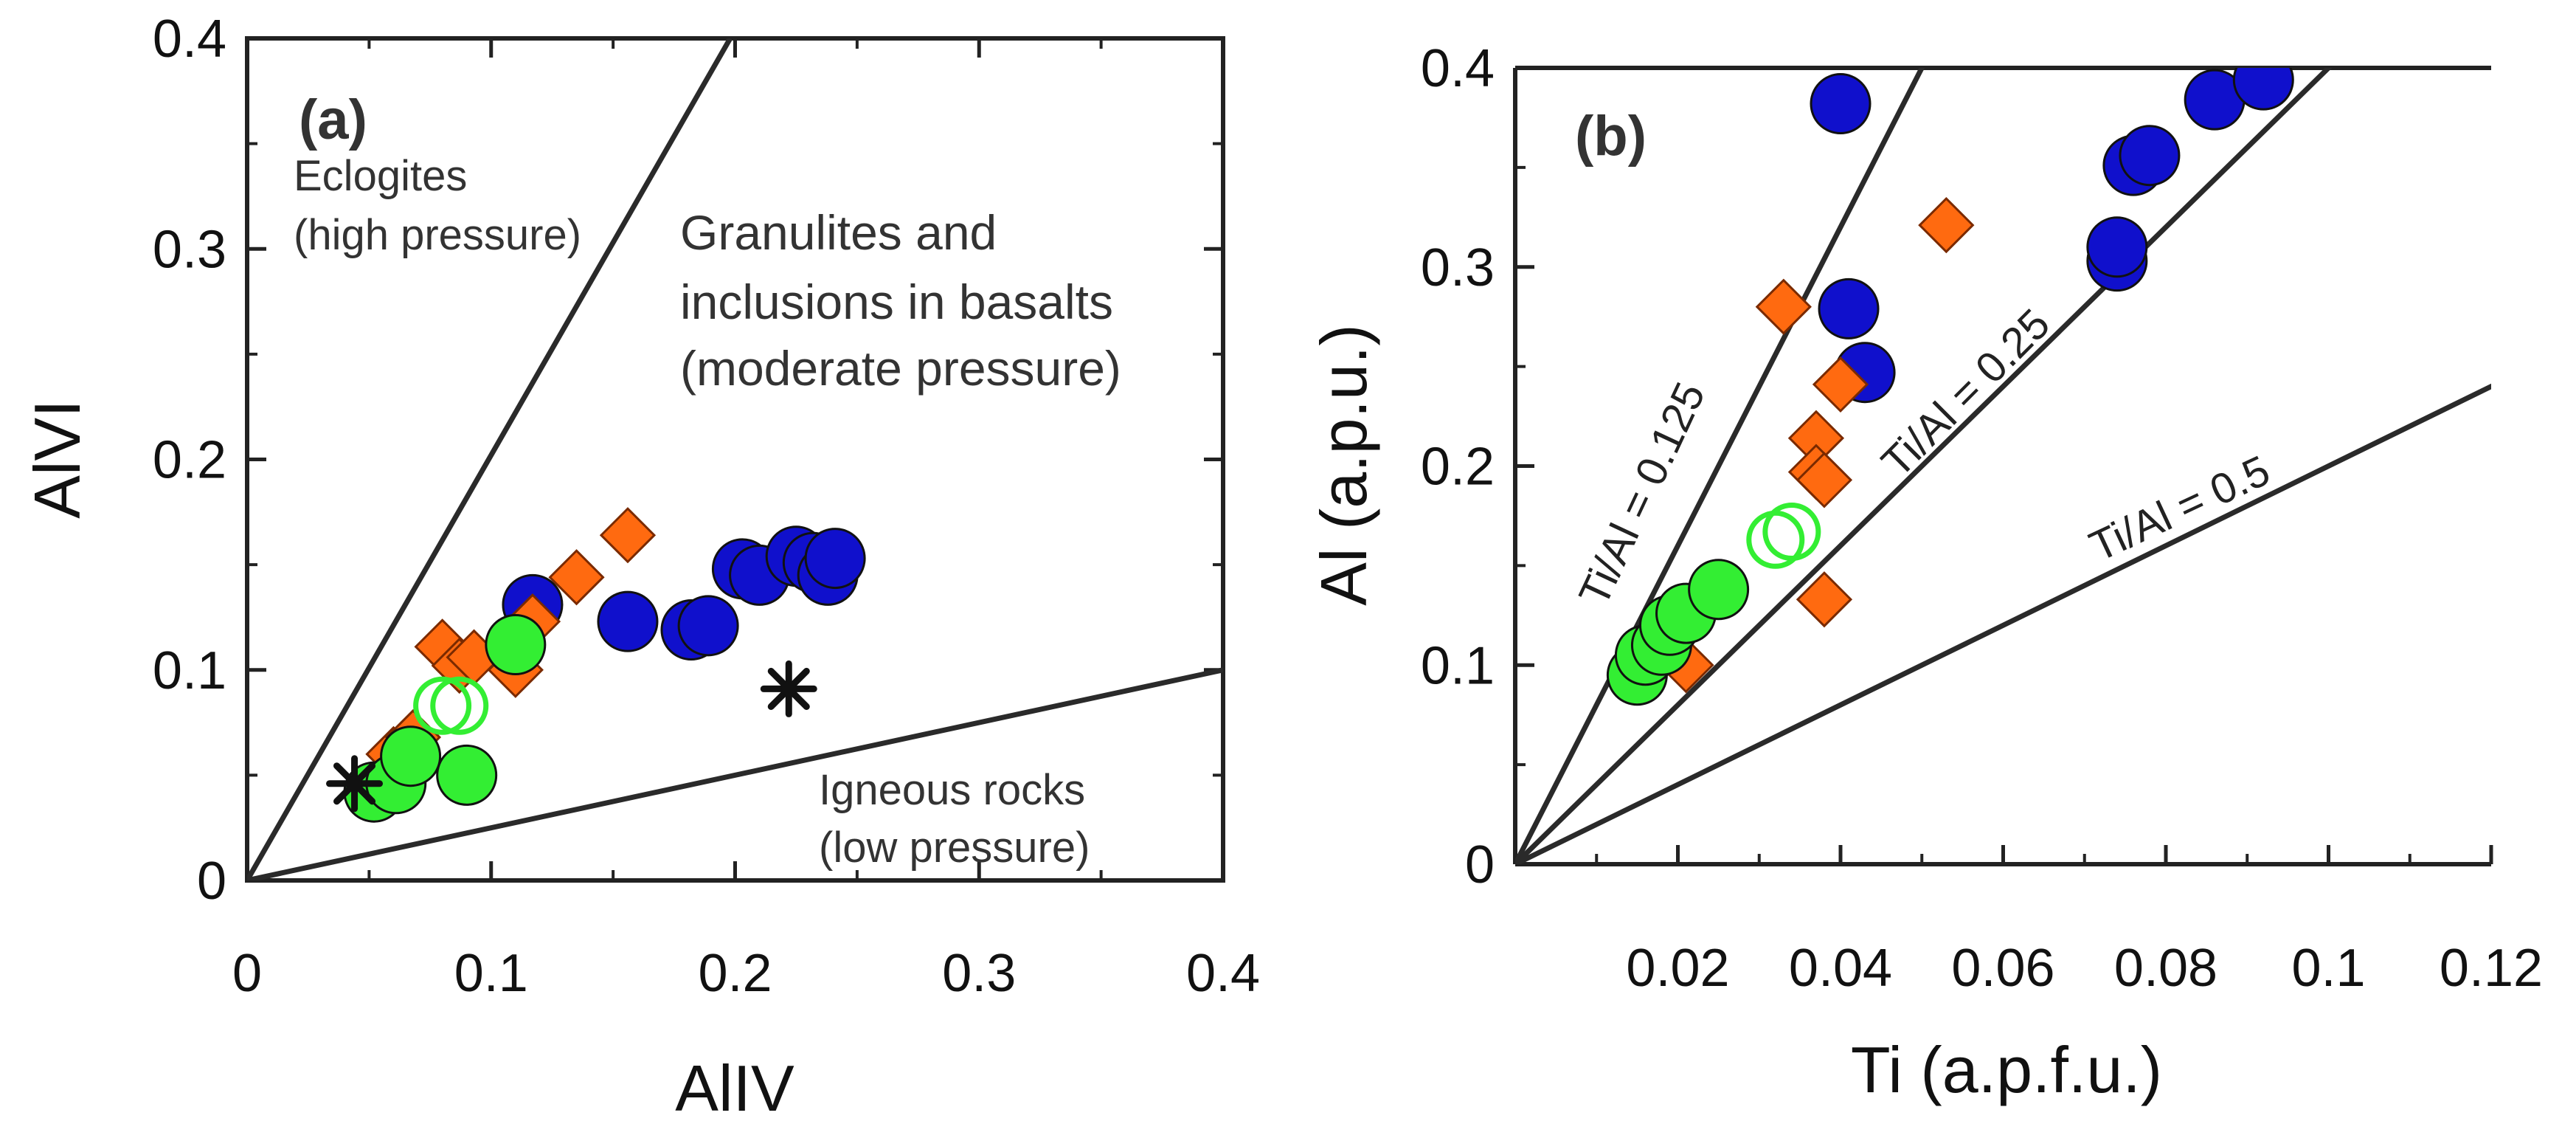 The height and width of the screenshot is (1138, 2576). Describe the element at coordinates (1344, 464) in the screenshot. I see `y-axis-label-b: Al (a.p.u.)` at that location.